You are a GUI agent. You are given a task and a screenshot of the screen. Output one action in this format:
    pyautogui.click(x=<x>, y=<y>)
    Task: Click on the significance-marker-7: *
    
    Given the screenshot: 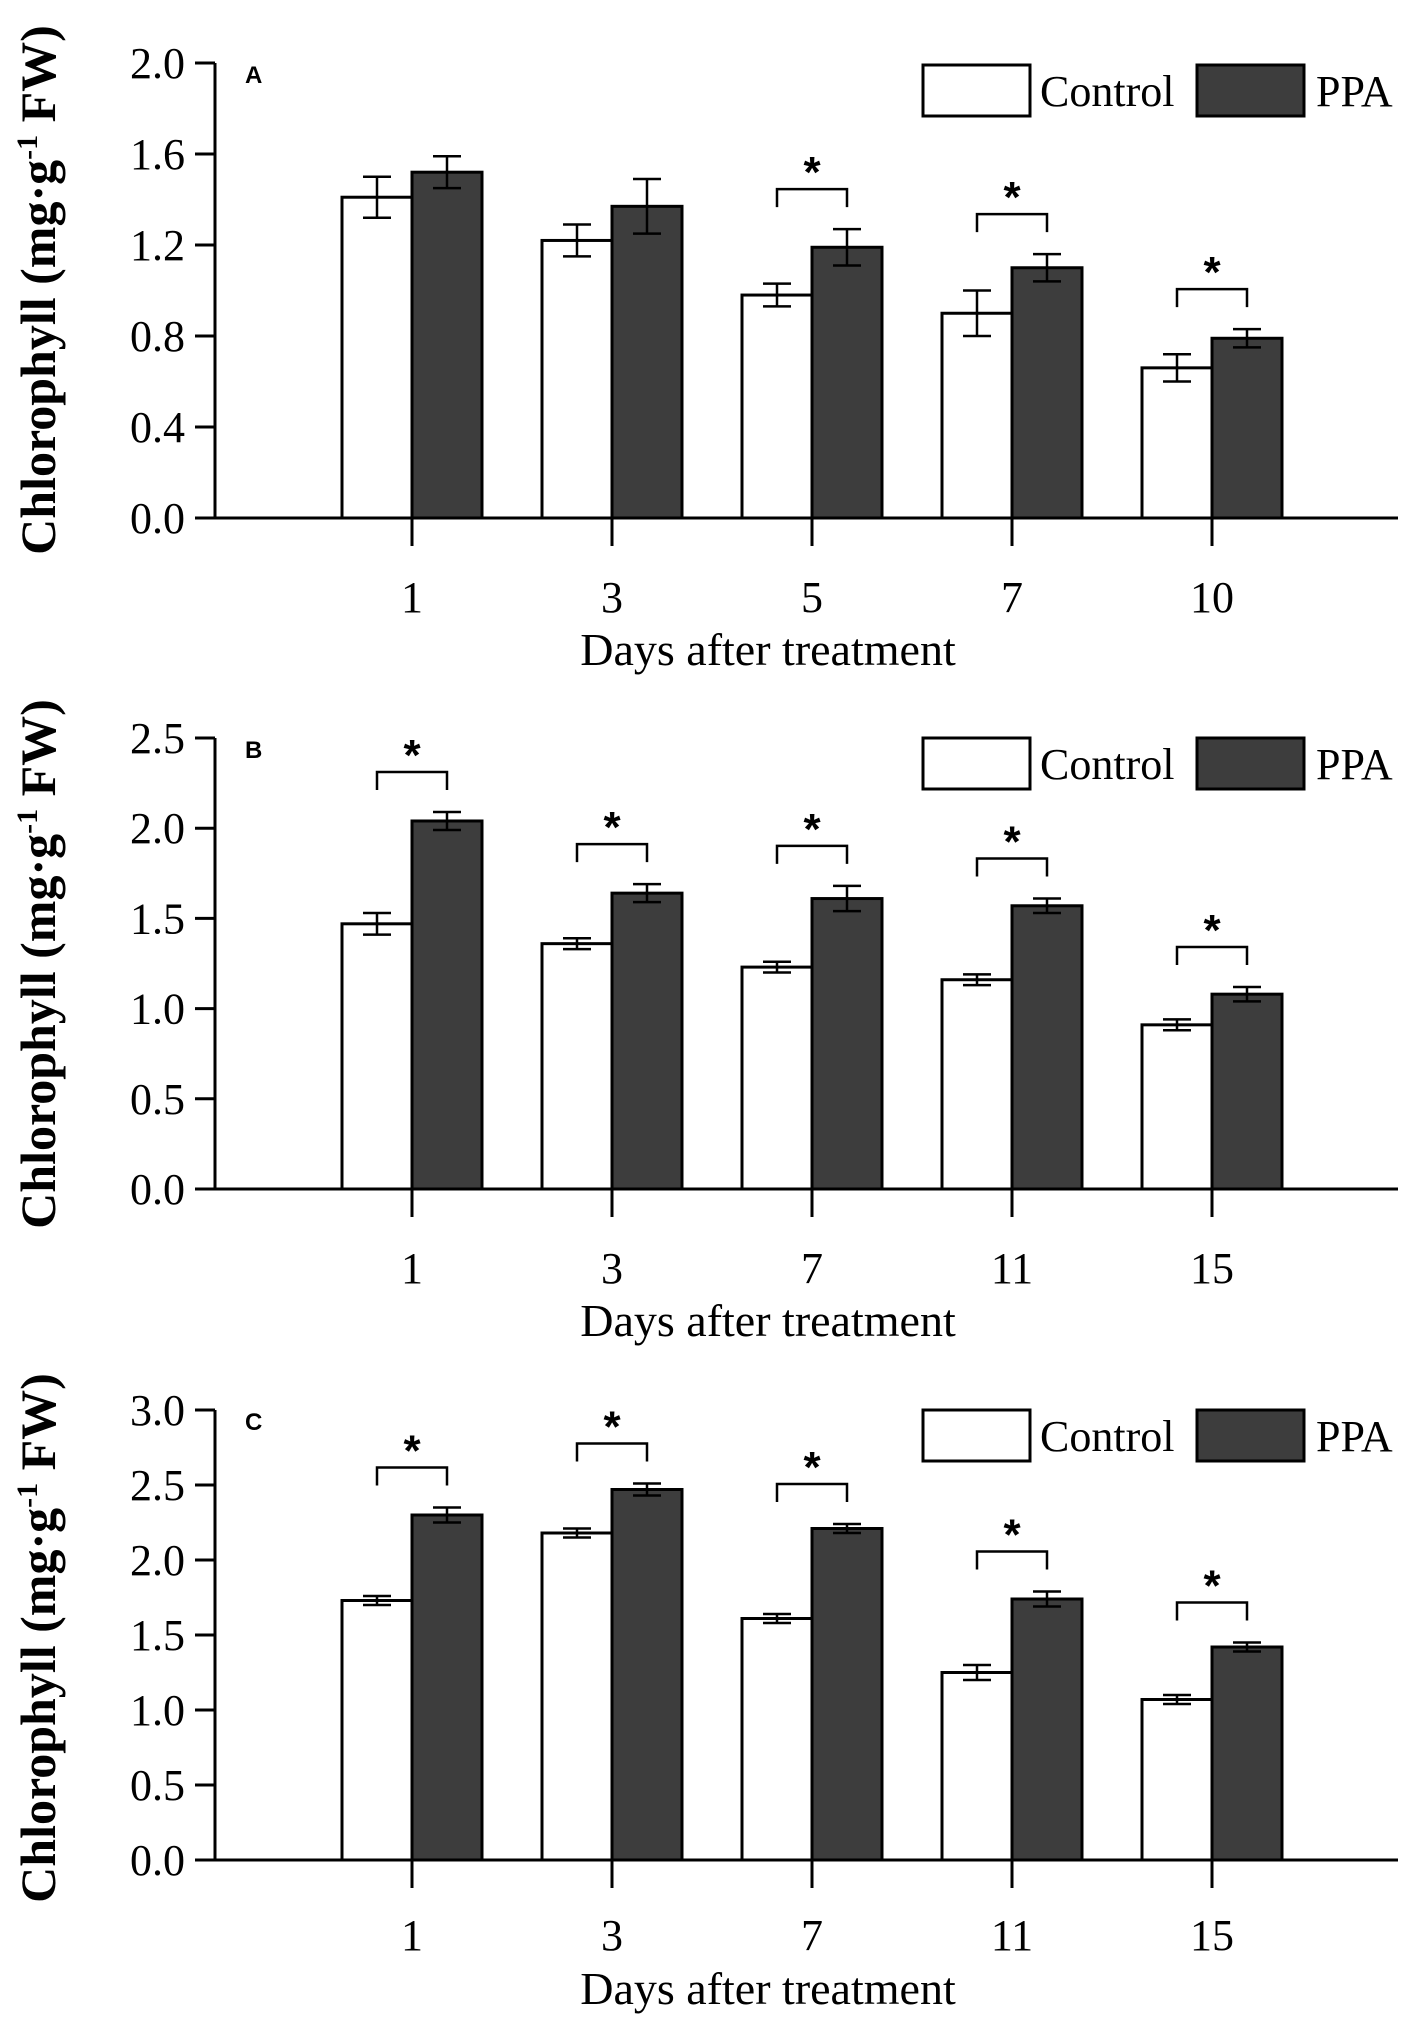 What is the action you would take?
    pyautogui.click(x=812, y=834)
    